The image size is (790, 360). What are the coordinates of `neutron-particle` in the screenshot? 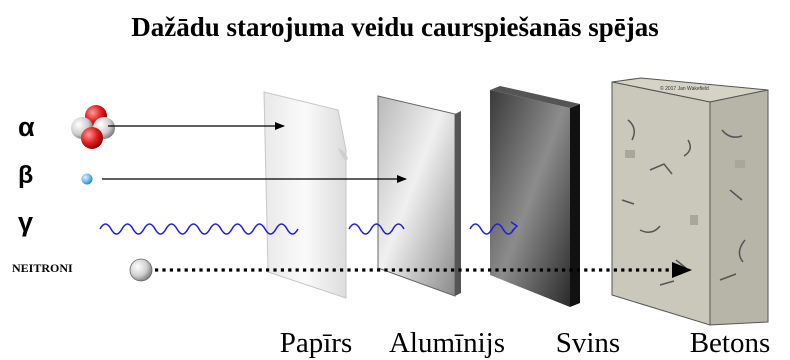 It's located at (141, 270).